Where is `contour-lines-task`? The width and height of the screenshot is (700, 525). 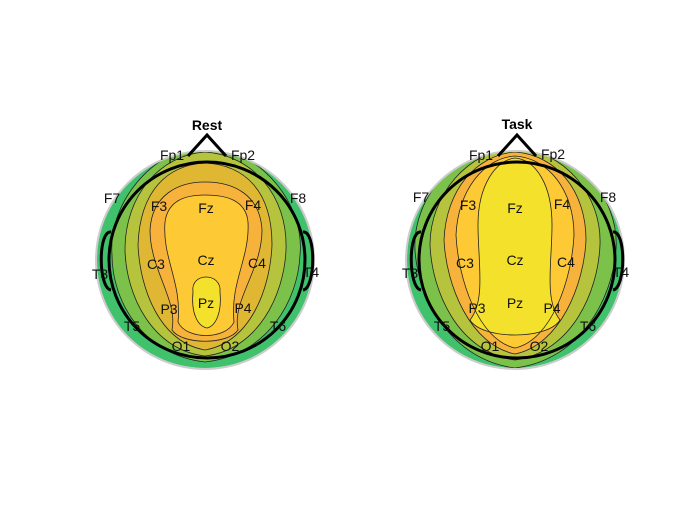 contour-lines-task is located at coordinates (515, 260).